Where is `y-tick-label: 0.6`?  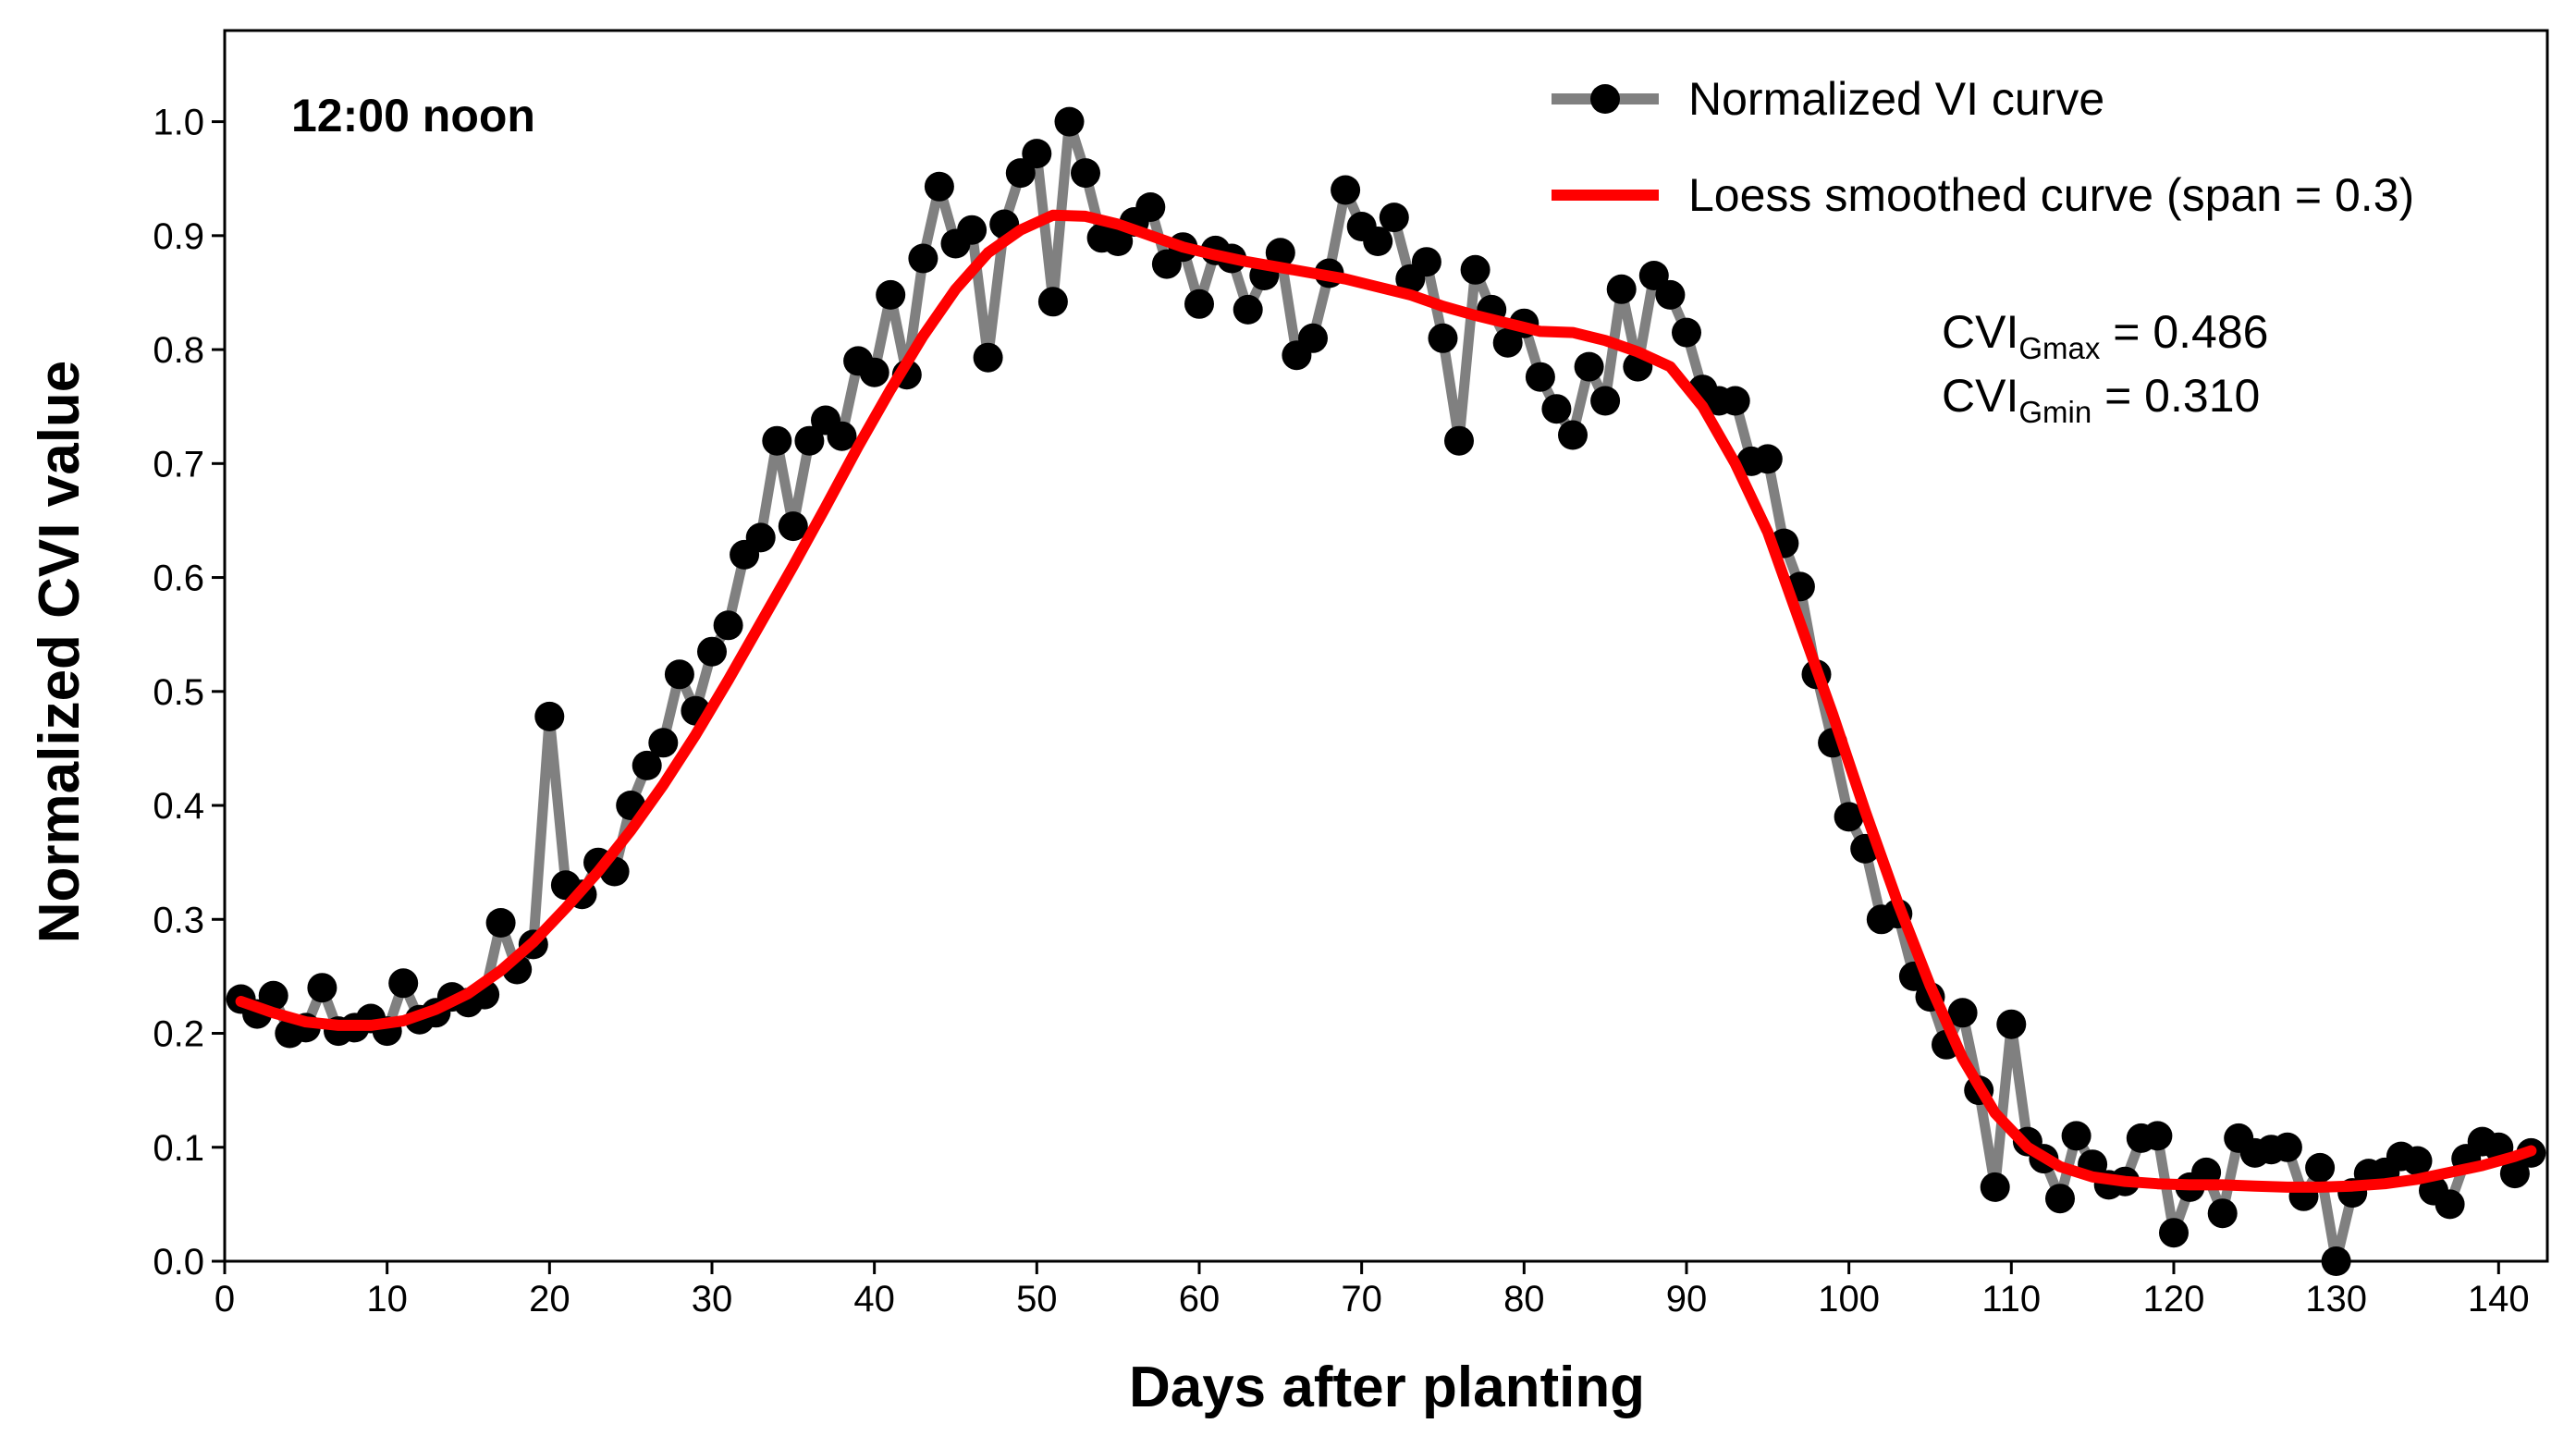
y-tick-label: 0.6 is located at coordinates (179, 579).